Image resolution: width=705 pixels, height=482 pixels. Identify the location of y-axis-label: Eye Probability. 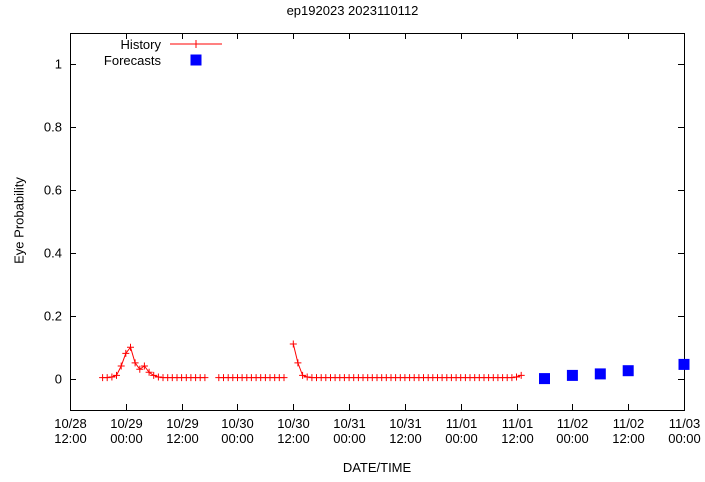
(19, 220).